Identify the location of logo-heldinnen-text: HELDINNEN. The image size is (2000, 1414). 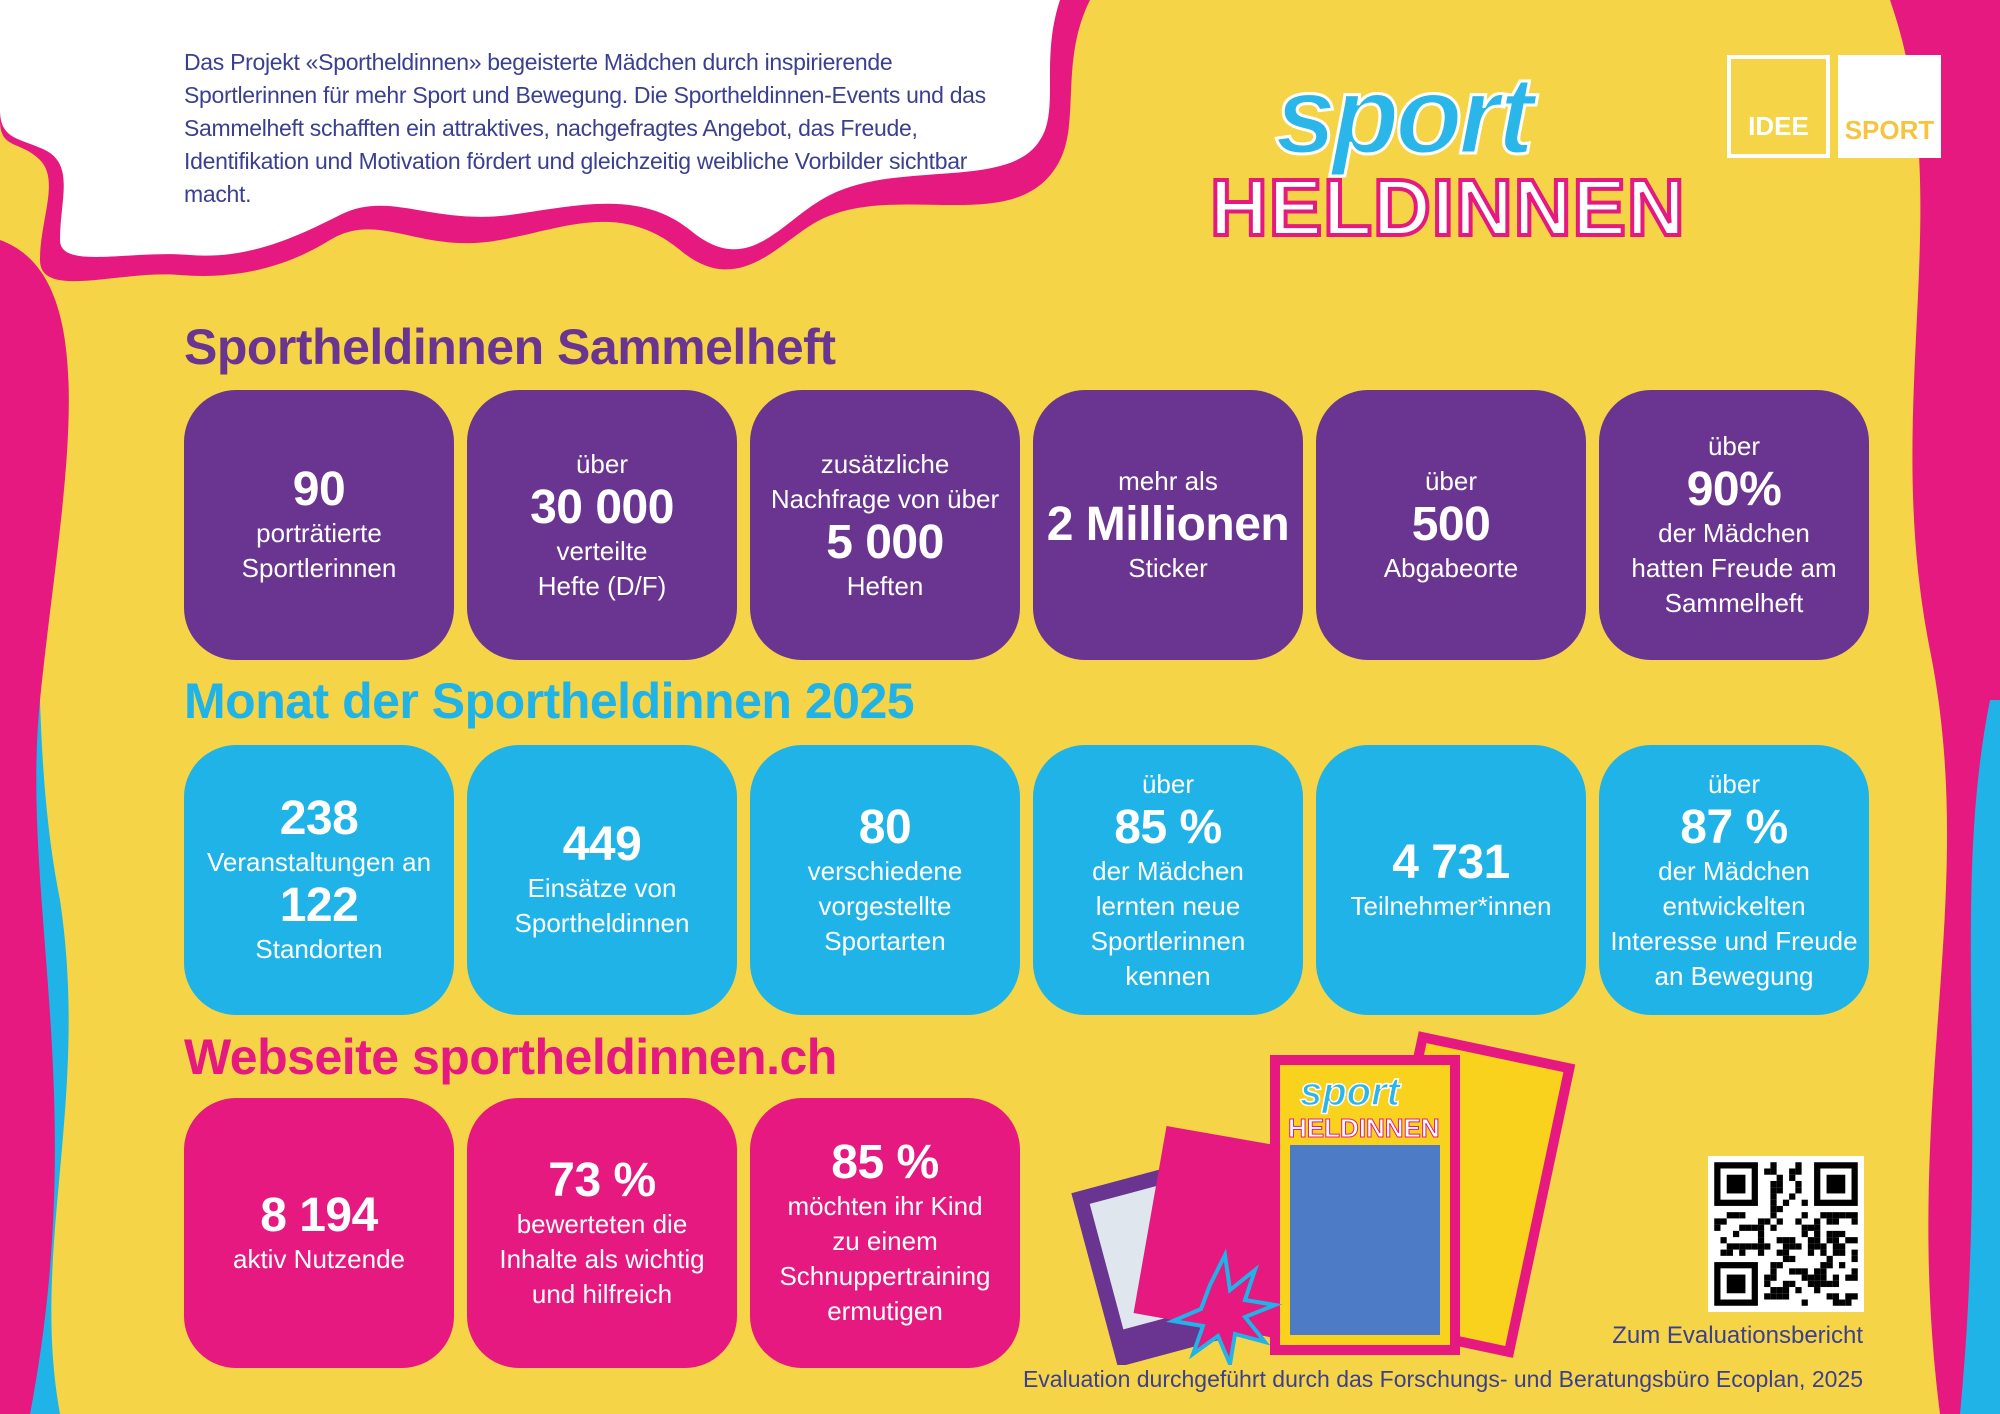
(1447, 207).